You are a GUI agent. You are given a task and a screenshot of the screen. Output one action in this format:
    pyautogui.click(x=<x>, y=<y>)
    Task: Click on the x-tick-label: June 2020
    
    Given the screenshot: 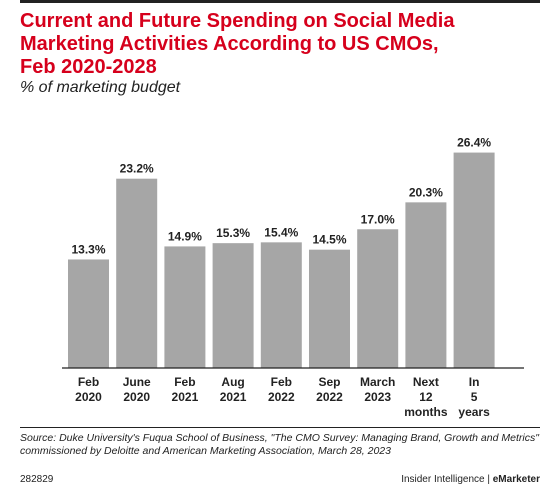 What is the action you would take?
    pyautogui.click(x=137, y=389)
    